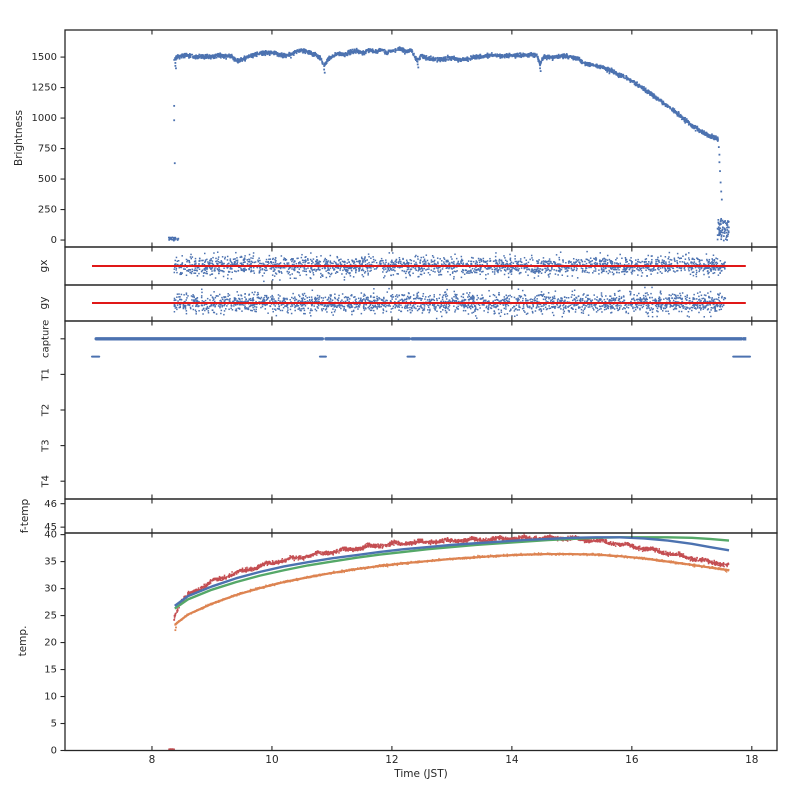 This screenshot has height=798, width=789. I want to click on ylabel-temp: temp., so click(23, 641).